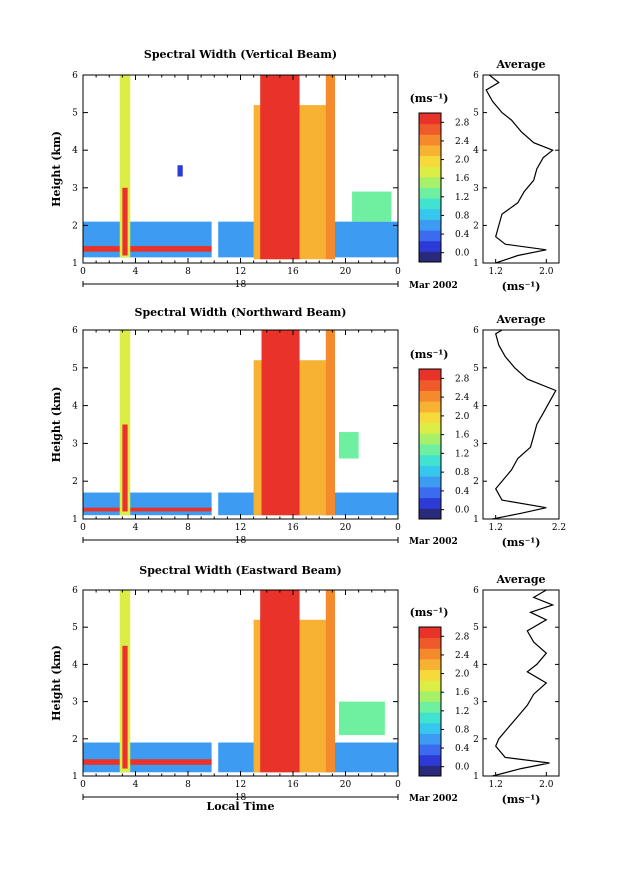  Describe the element at coordinates (462, 235) in the screenshot. I see `colorbar-tick-label: 0.4` at that location.